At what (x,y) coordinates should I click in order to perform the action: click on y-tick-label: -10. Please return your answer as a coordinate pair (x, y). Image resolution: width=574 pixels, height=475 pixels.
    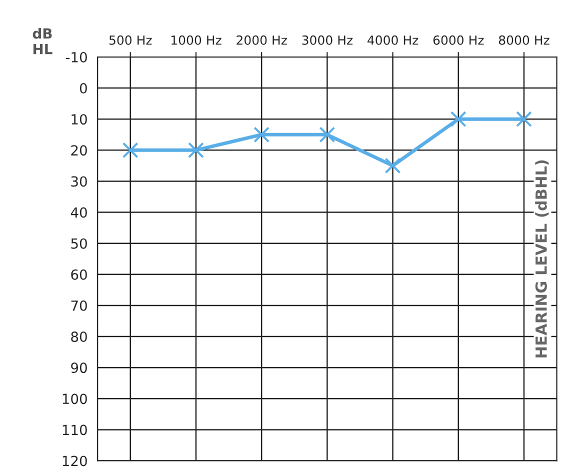
    Looking at the image, I should click on (76, 57).